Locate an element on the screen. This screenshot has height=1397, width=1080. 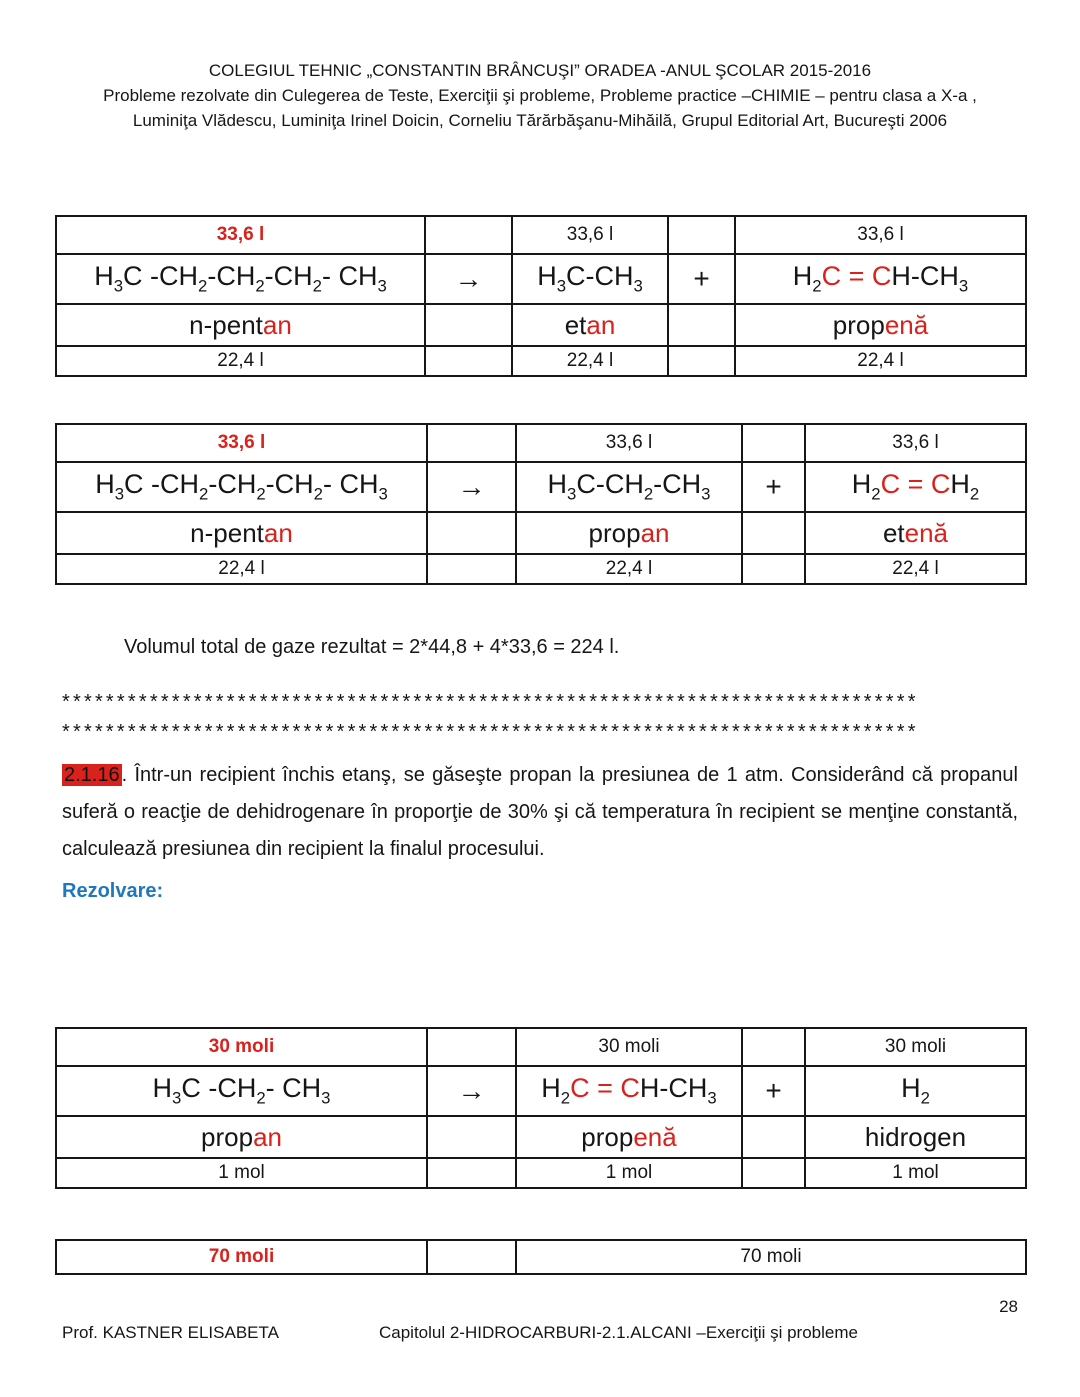
name-product1: propan is located at coordinates (629, 533).